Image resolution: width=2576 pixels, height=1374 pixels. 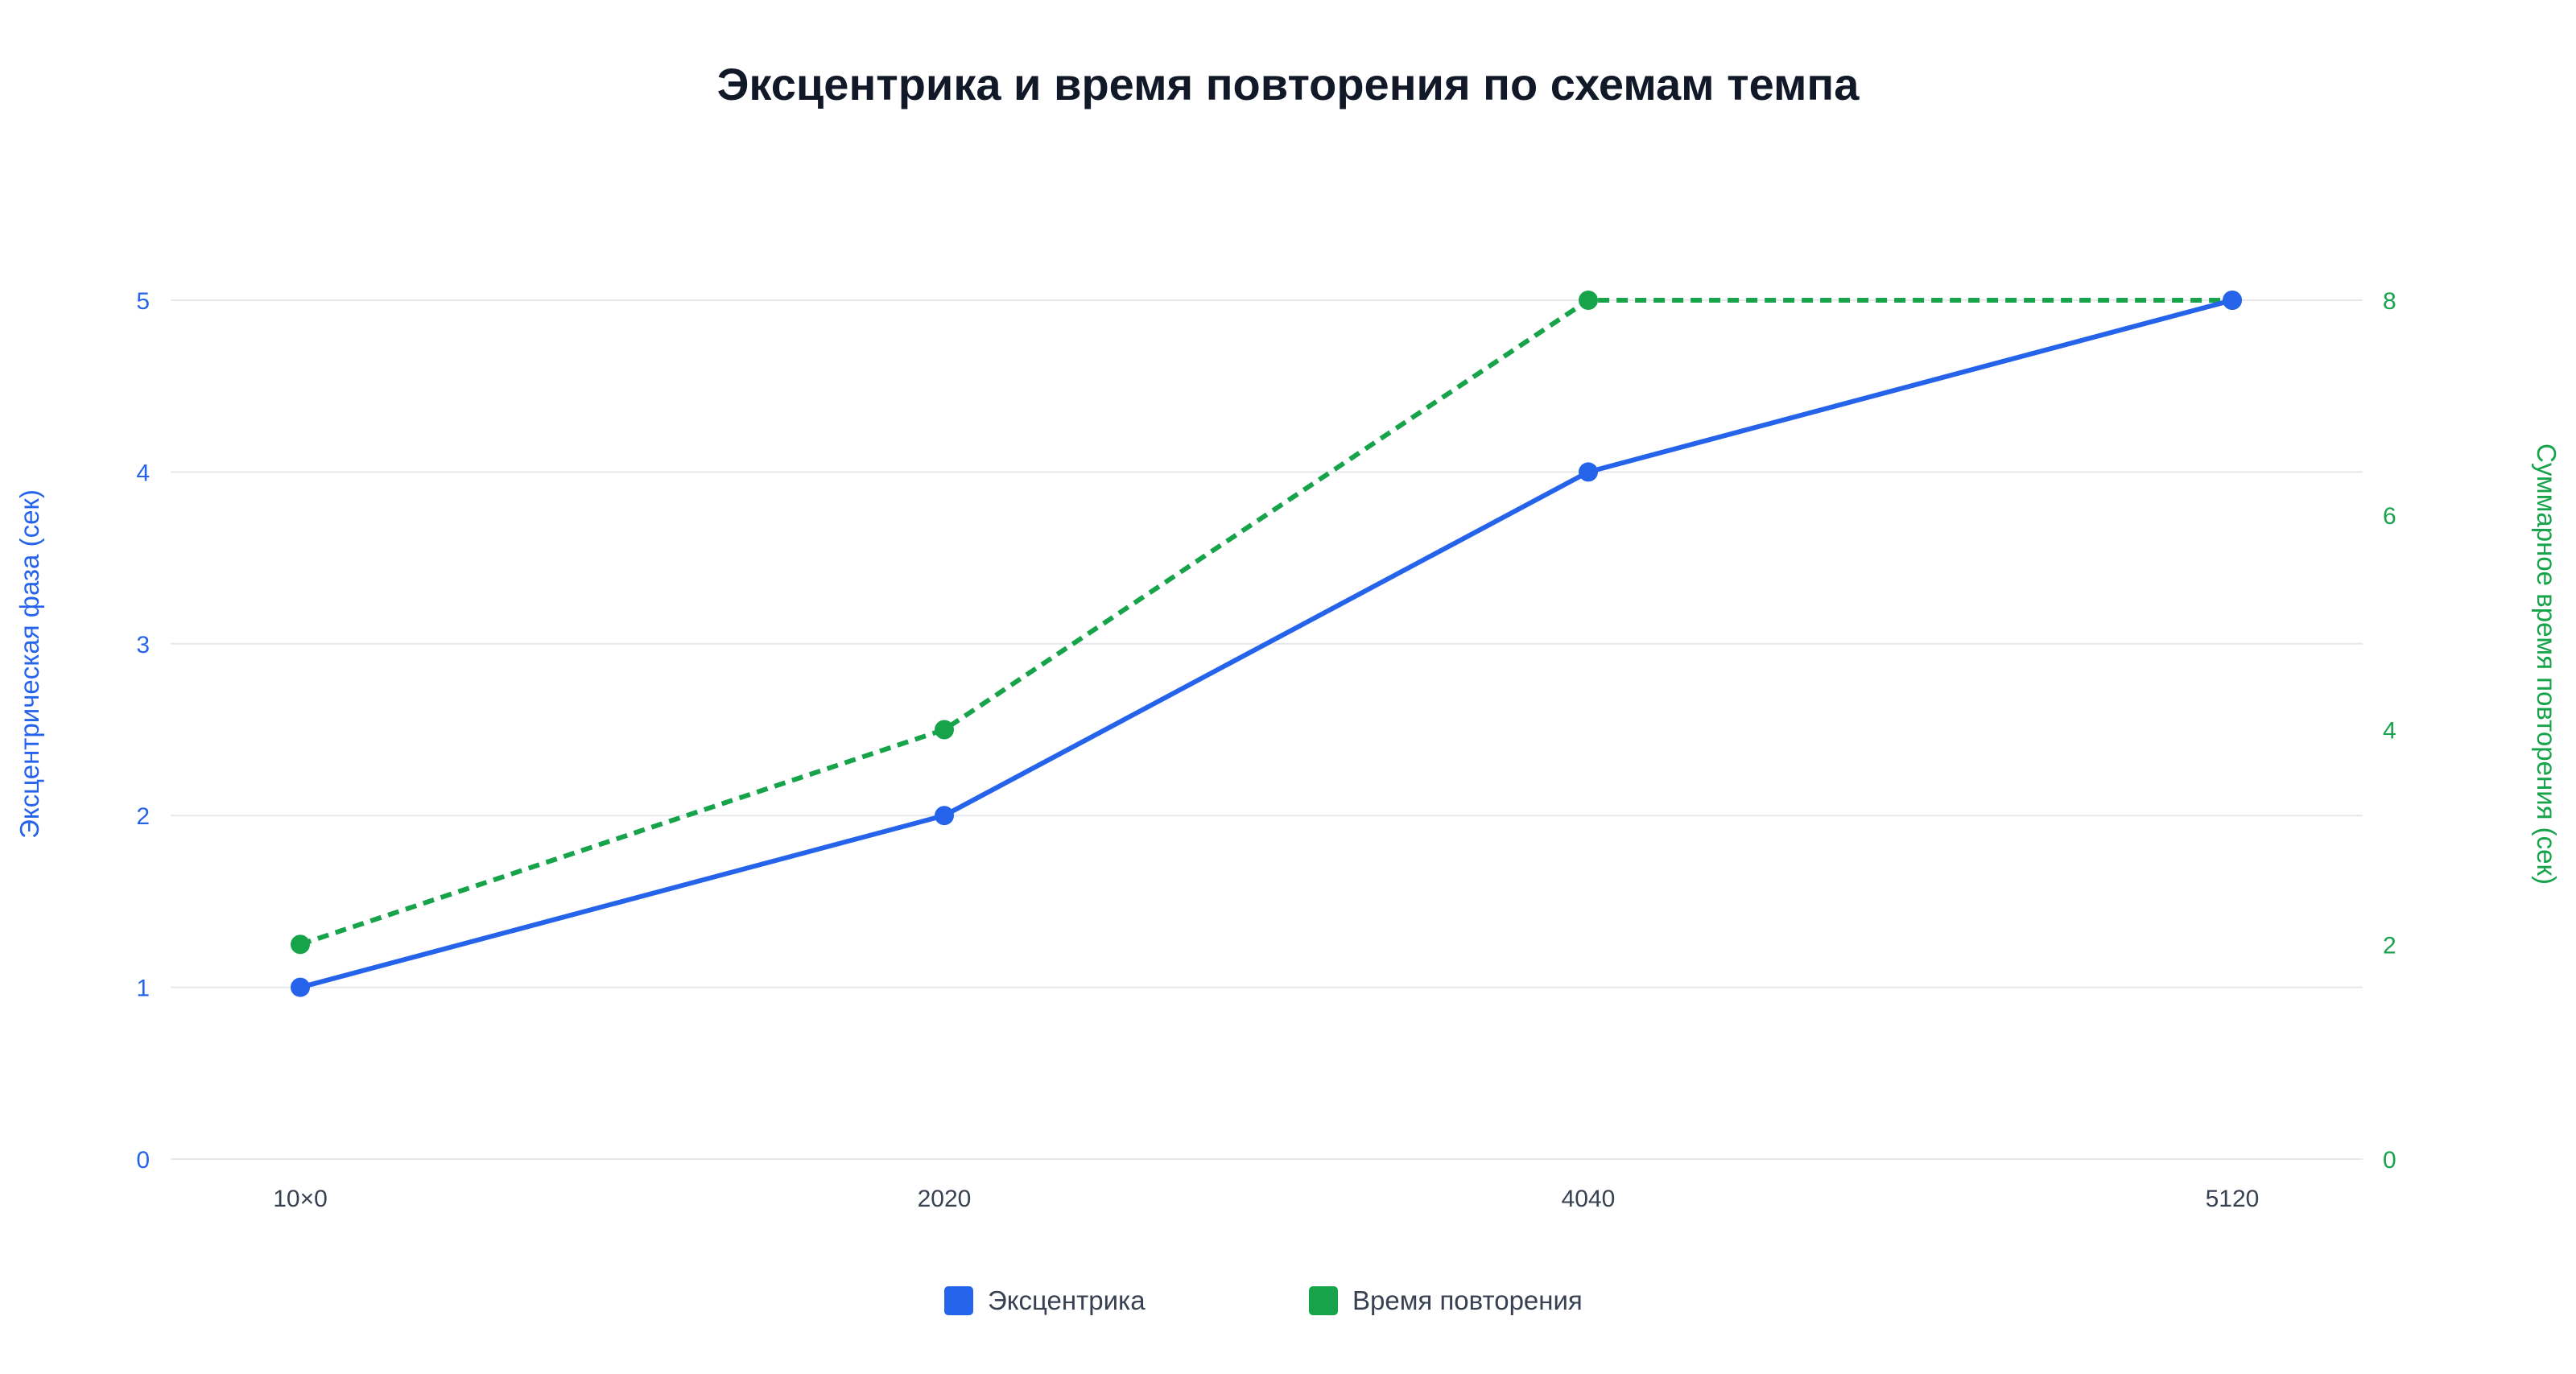 I want to click on right-tick-label: 6, so click(x=2389, y=516).